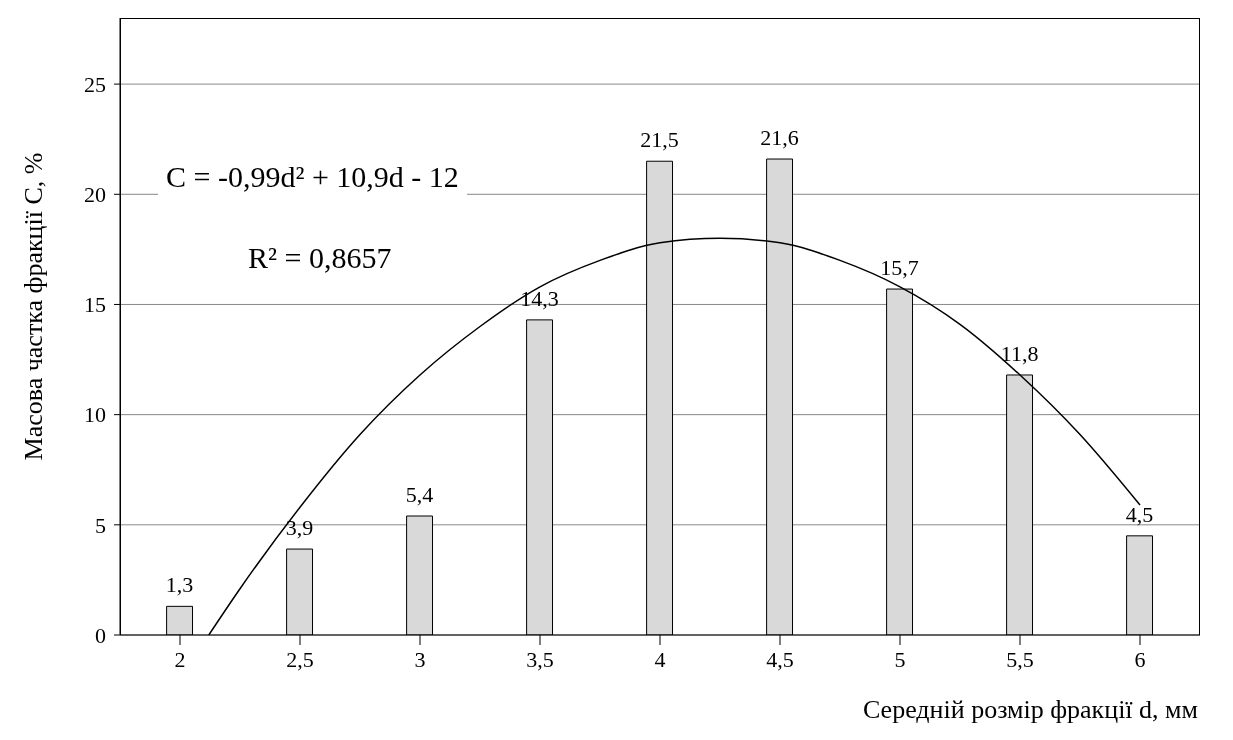  What do you see at coordinates (180, 659) in the screenshot?
I see `x-tick-label: 2` at bounding box center [180, 659].